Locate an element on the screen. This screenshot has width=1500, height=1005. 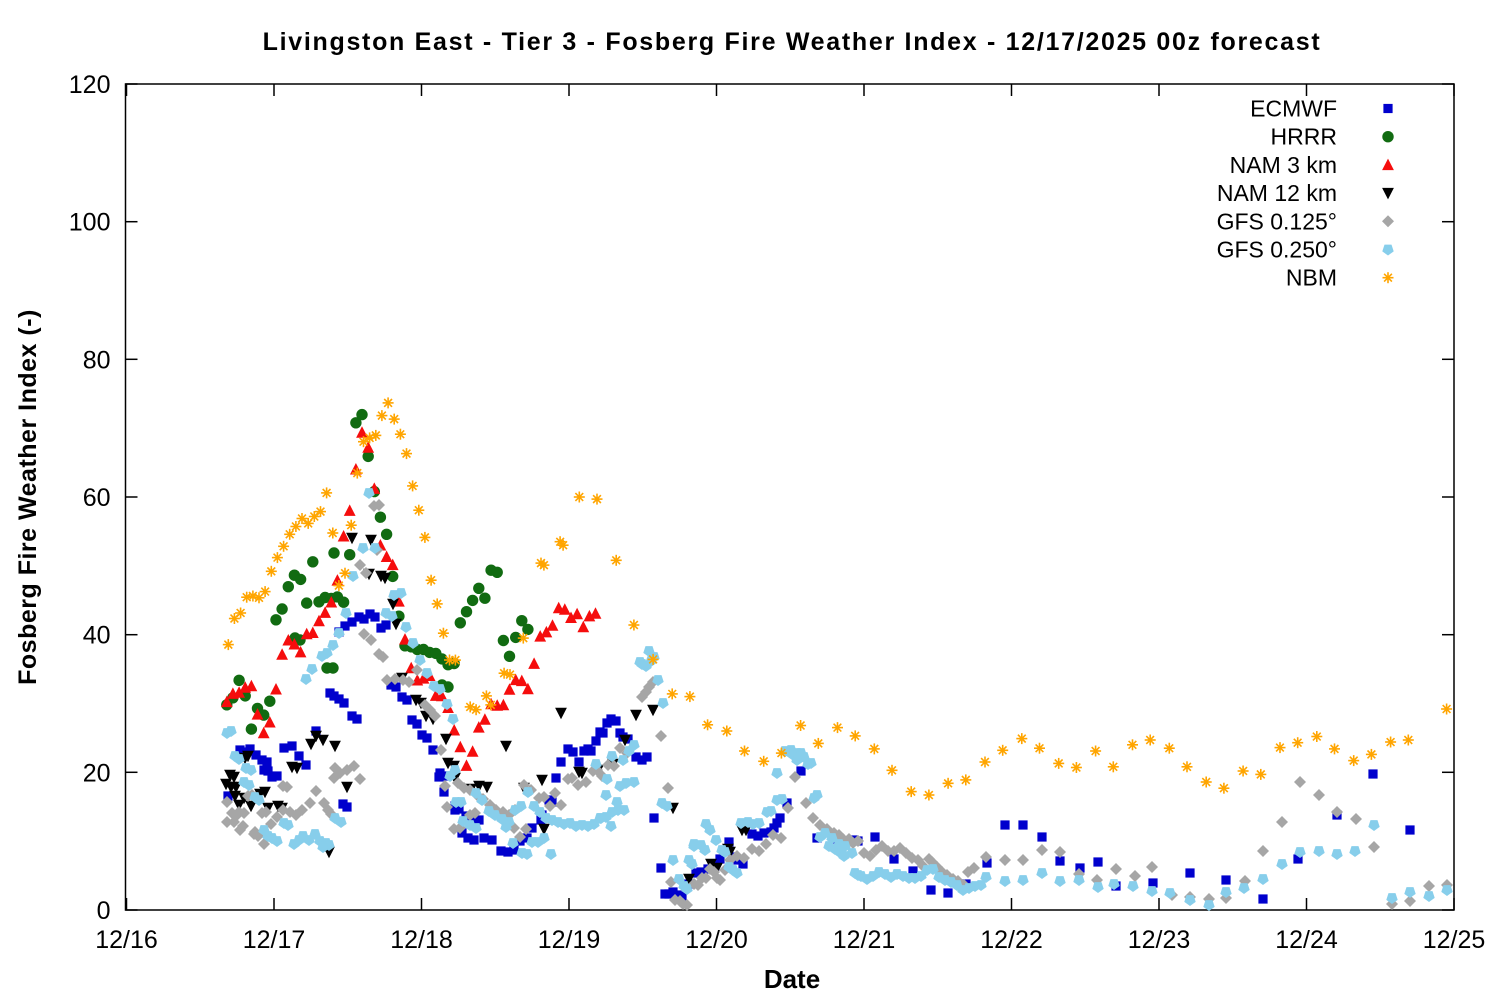
svg-text: 12/17 is located at coordinates (274, 940).